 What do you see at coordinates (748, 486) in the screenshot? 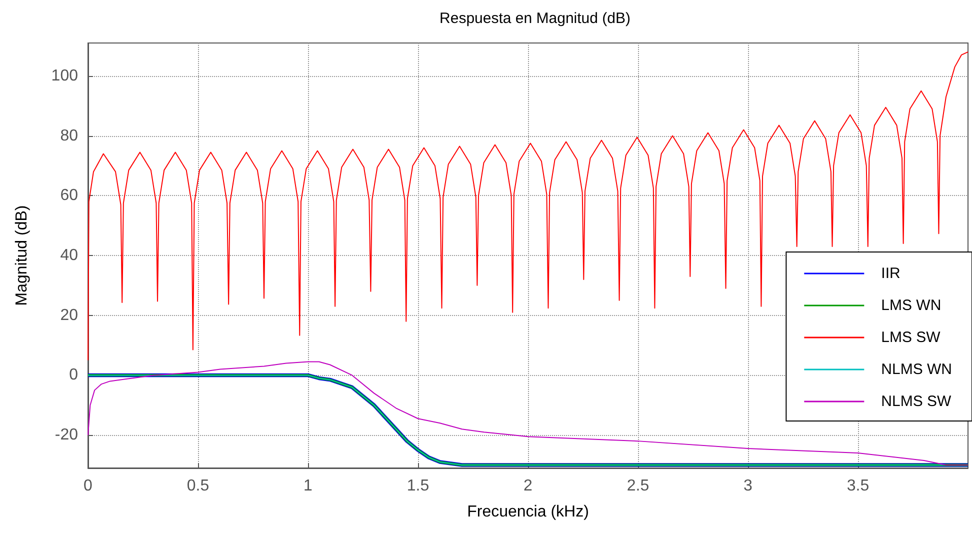
I see `x-tick-label: 3` at bounding box center [748, 486].